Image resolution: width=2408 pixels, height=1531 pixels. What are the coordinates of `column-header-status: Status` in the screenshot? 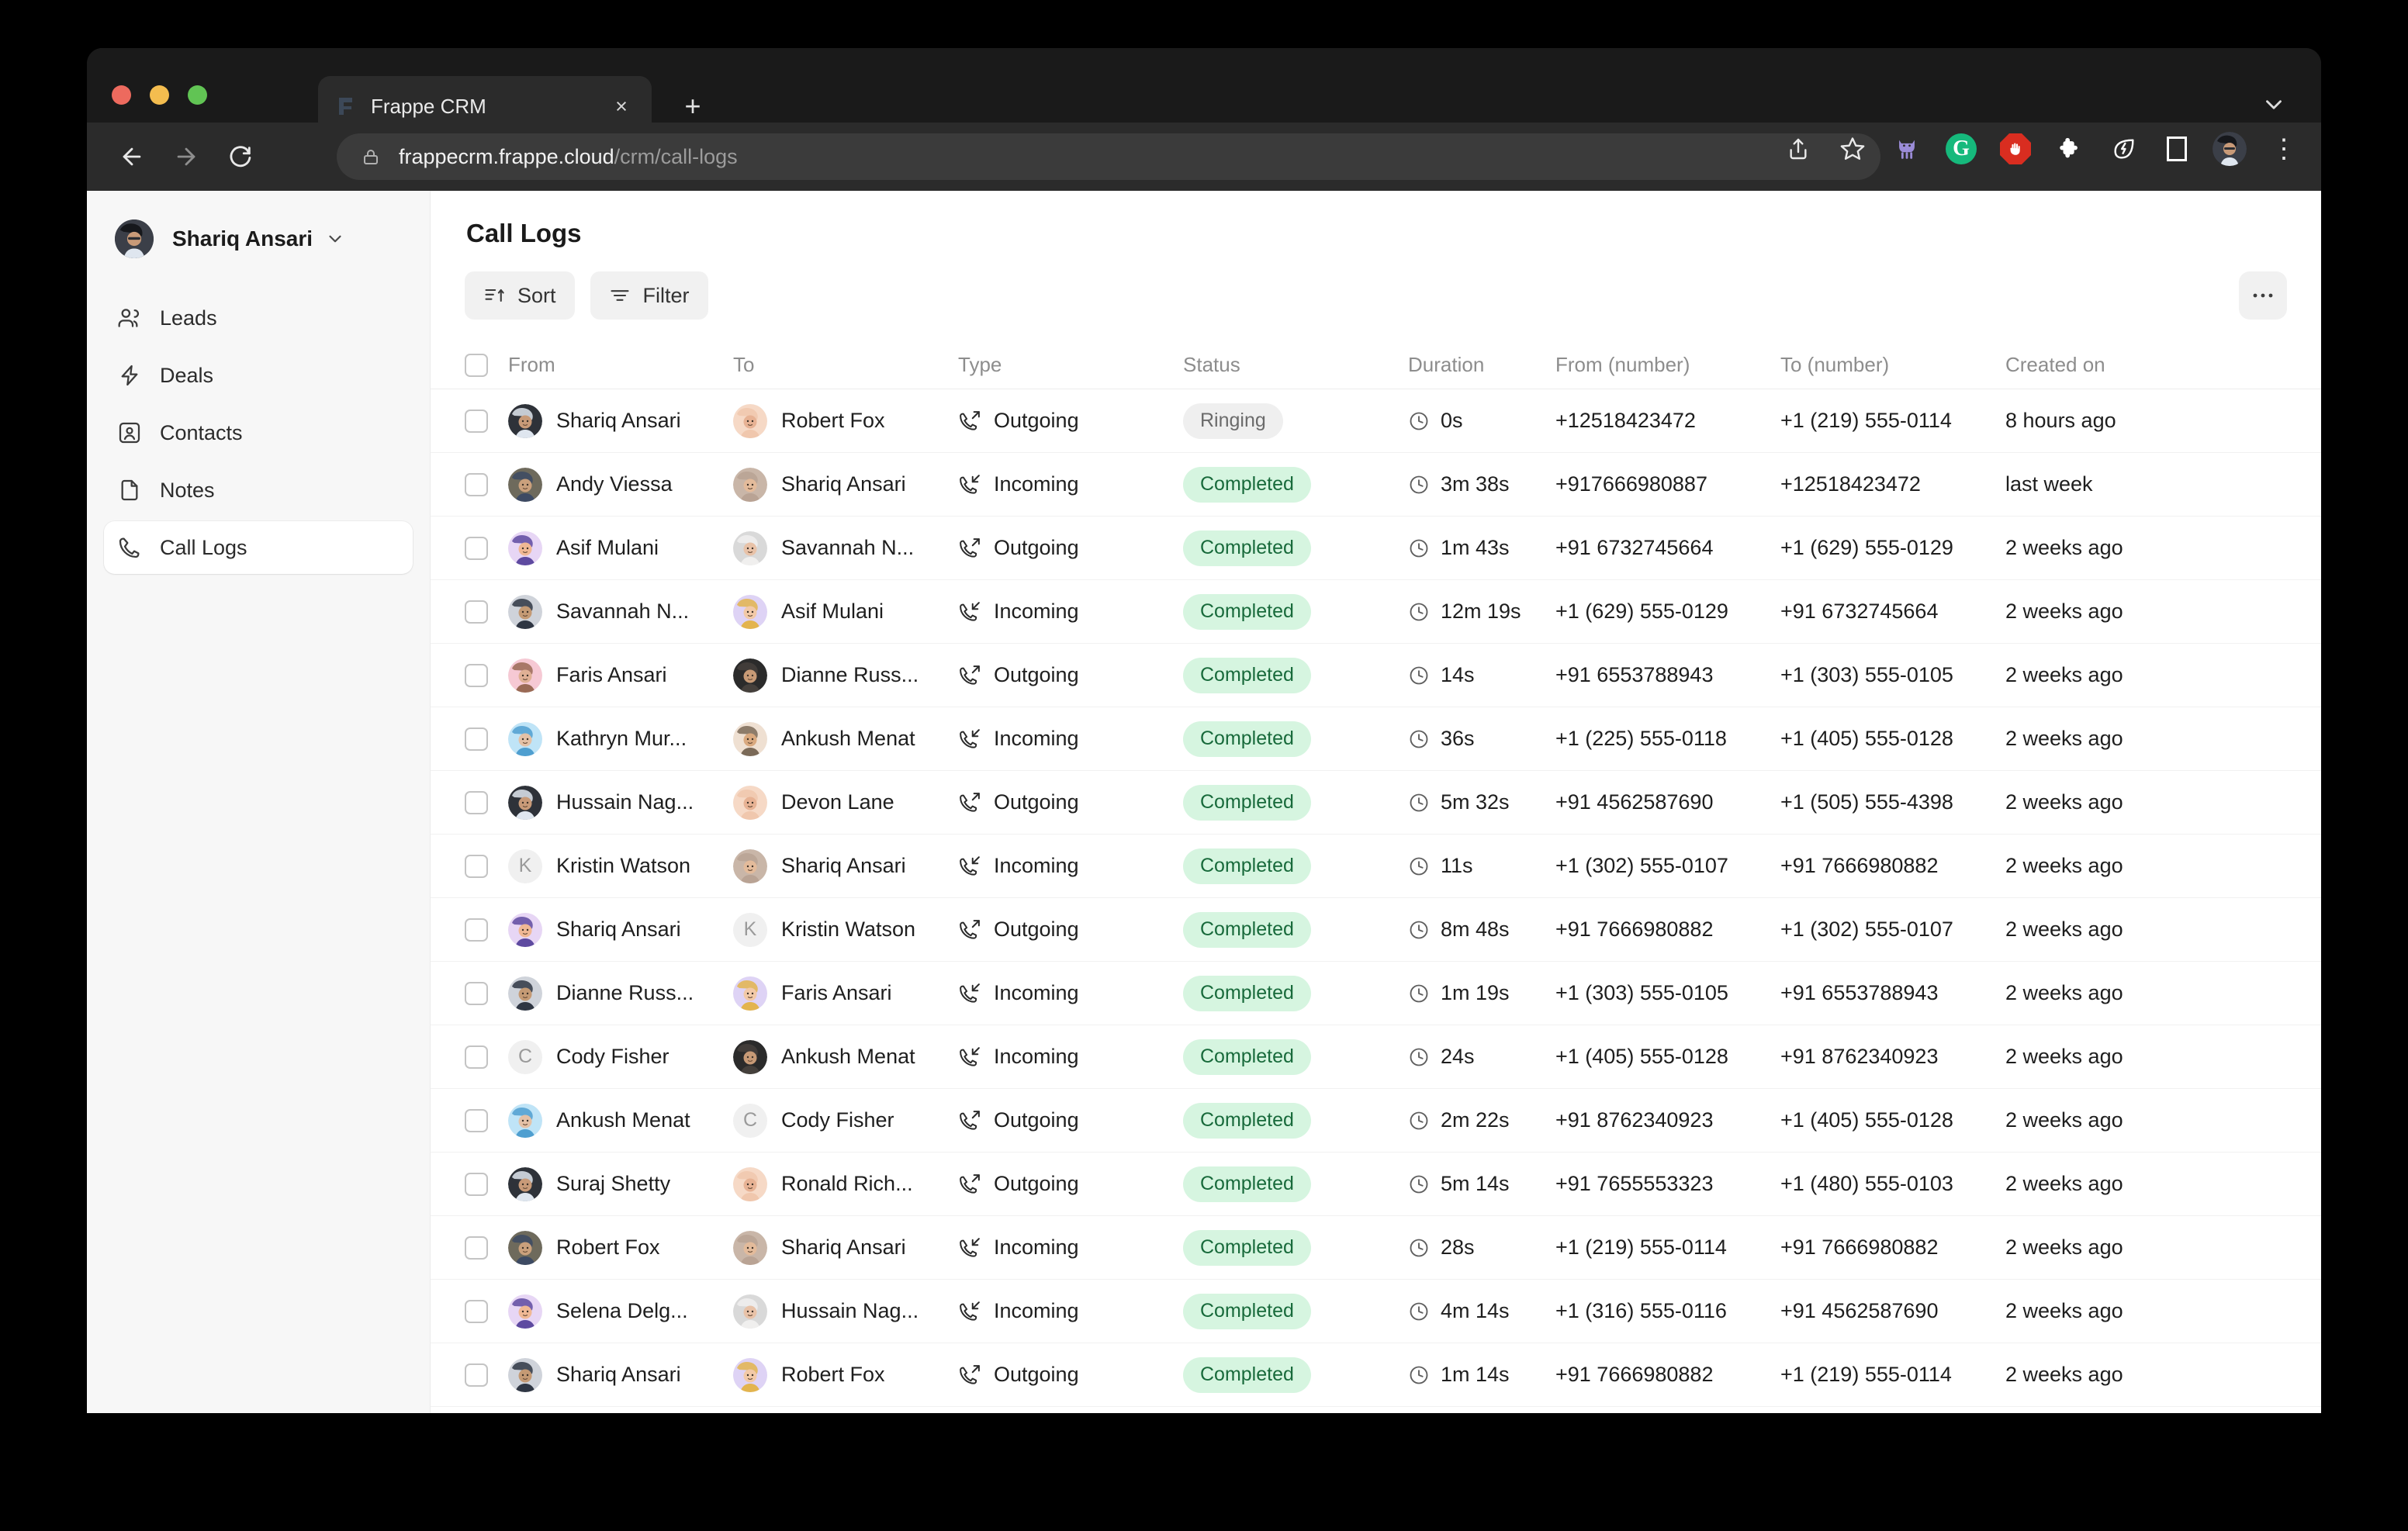 It's located at (1211, 364).